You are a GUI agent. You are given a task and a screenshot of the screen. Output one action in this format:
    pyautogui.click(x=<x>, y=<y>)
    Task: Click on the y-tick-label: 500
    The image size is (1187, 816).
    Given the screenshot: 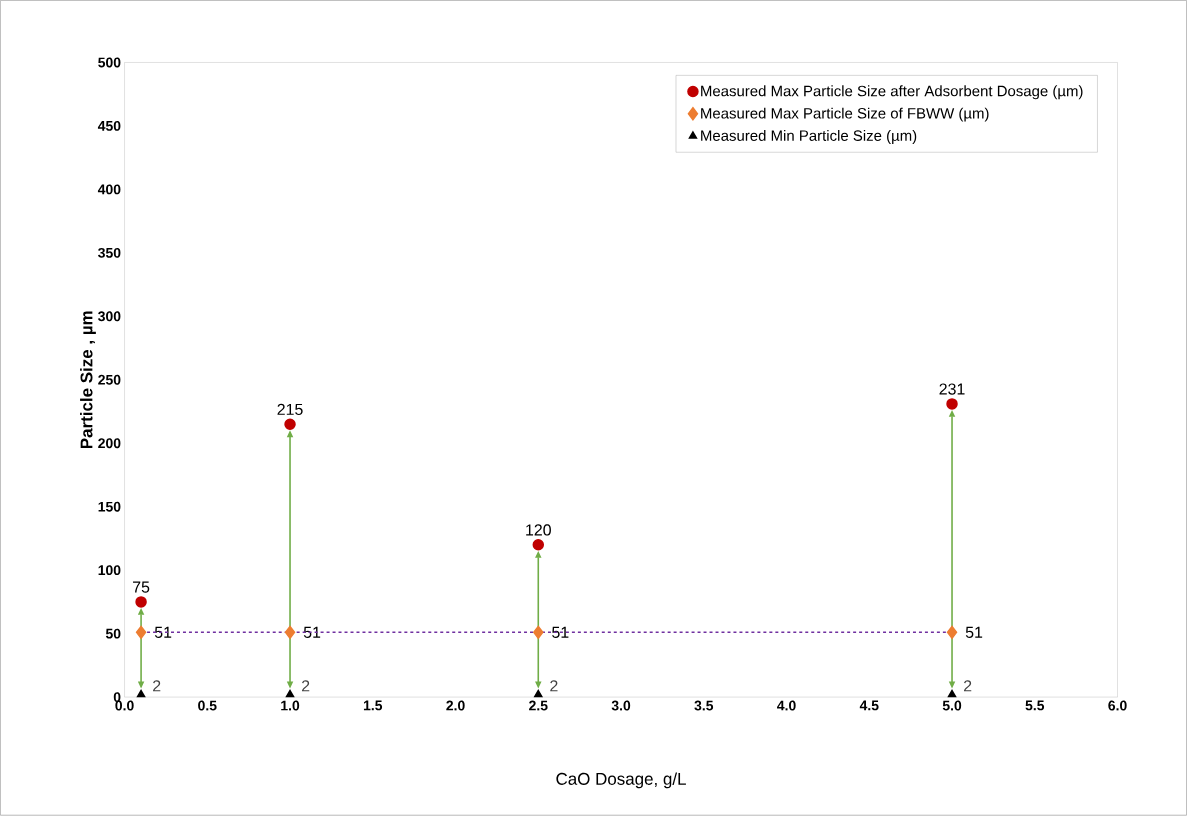 What is the action you would take?
    pyautogui.click(x=109, y=62)
    